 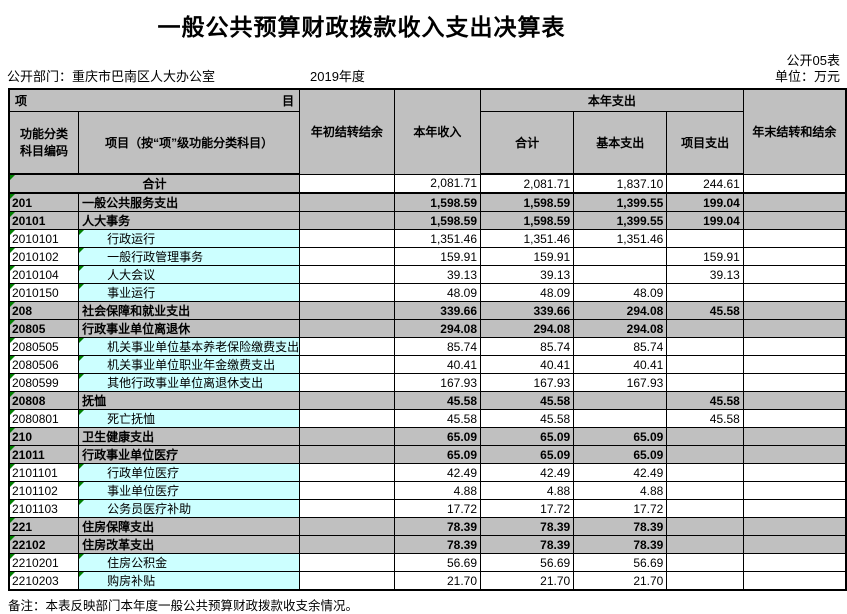 I want to click on table-row: 2010104 人大会议 39.13 39.13 39.13, so click(x=427, y=274).